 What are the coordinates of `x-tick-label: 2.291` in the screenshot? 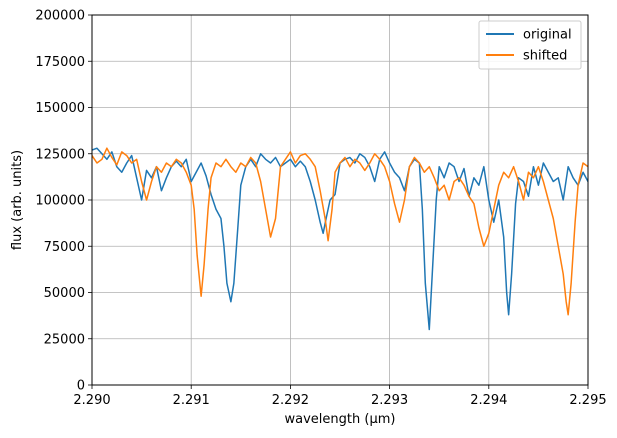 It's located at (191, 400).